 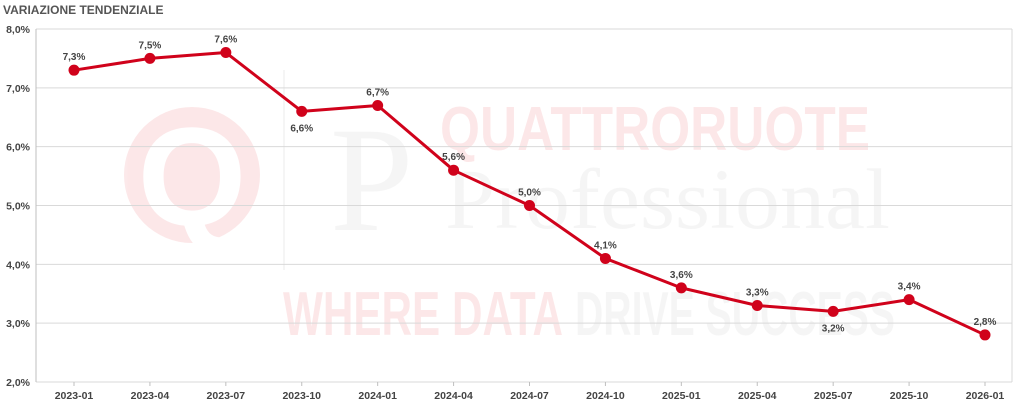 What do you see at coordinates (150, 396) in the screenshot?
I see `x-tick-label: 2023-04` at bounding box center [150, 396].